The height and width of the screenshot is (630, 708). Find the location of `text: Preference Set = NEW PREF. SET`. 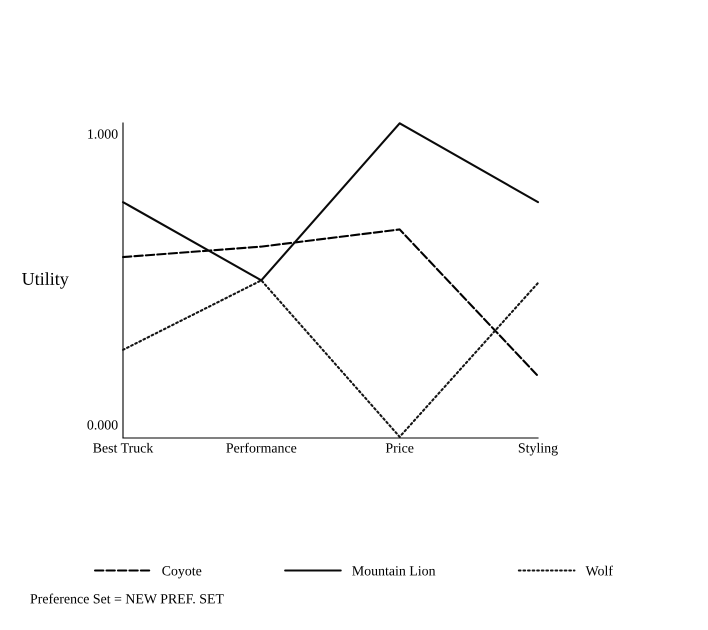

text: Preference Set = NEW PREF. SET is located at coordinates (127, 599).